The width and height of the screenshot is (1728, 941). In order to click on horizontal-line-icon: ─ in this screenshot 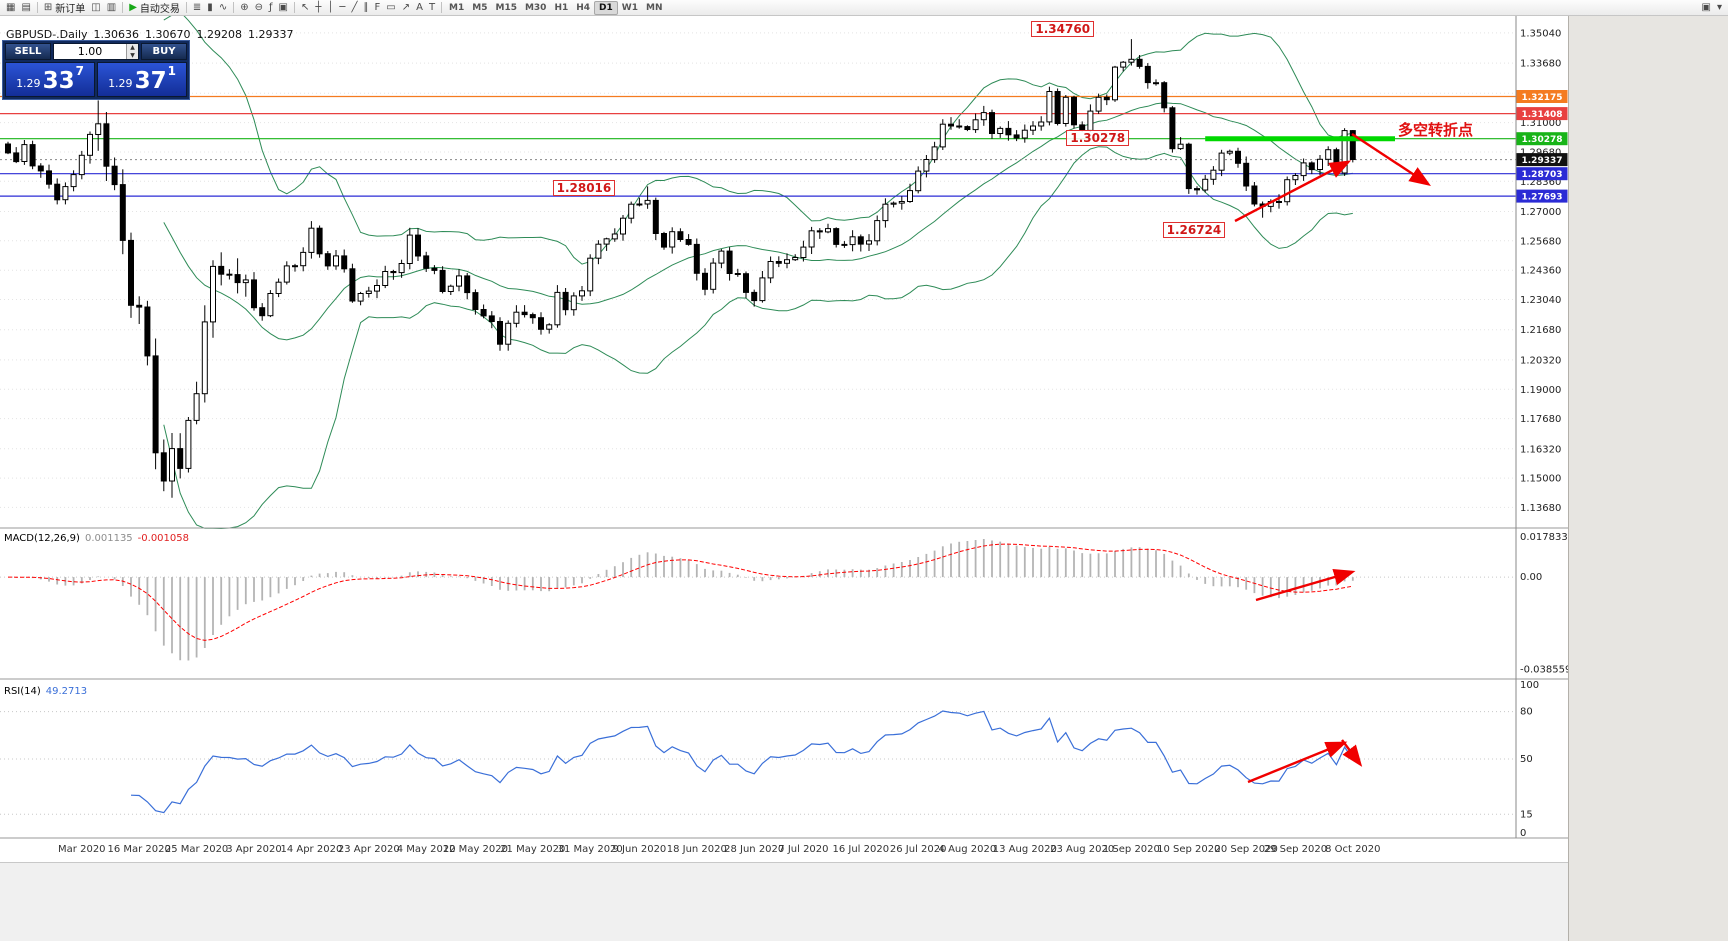, I will do `click(342, 8)`.